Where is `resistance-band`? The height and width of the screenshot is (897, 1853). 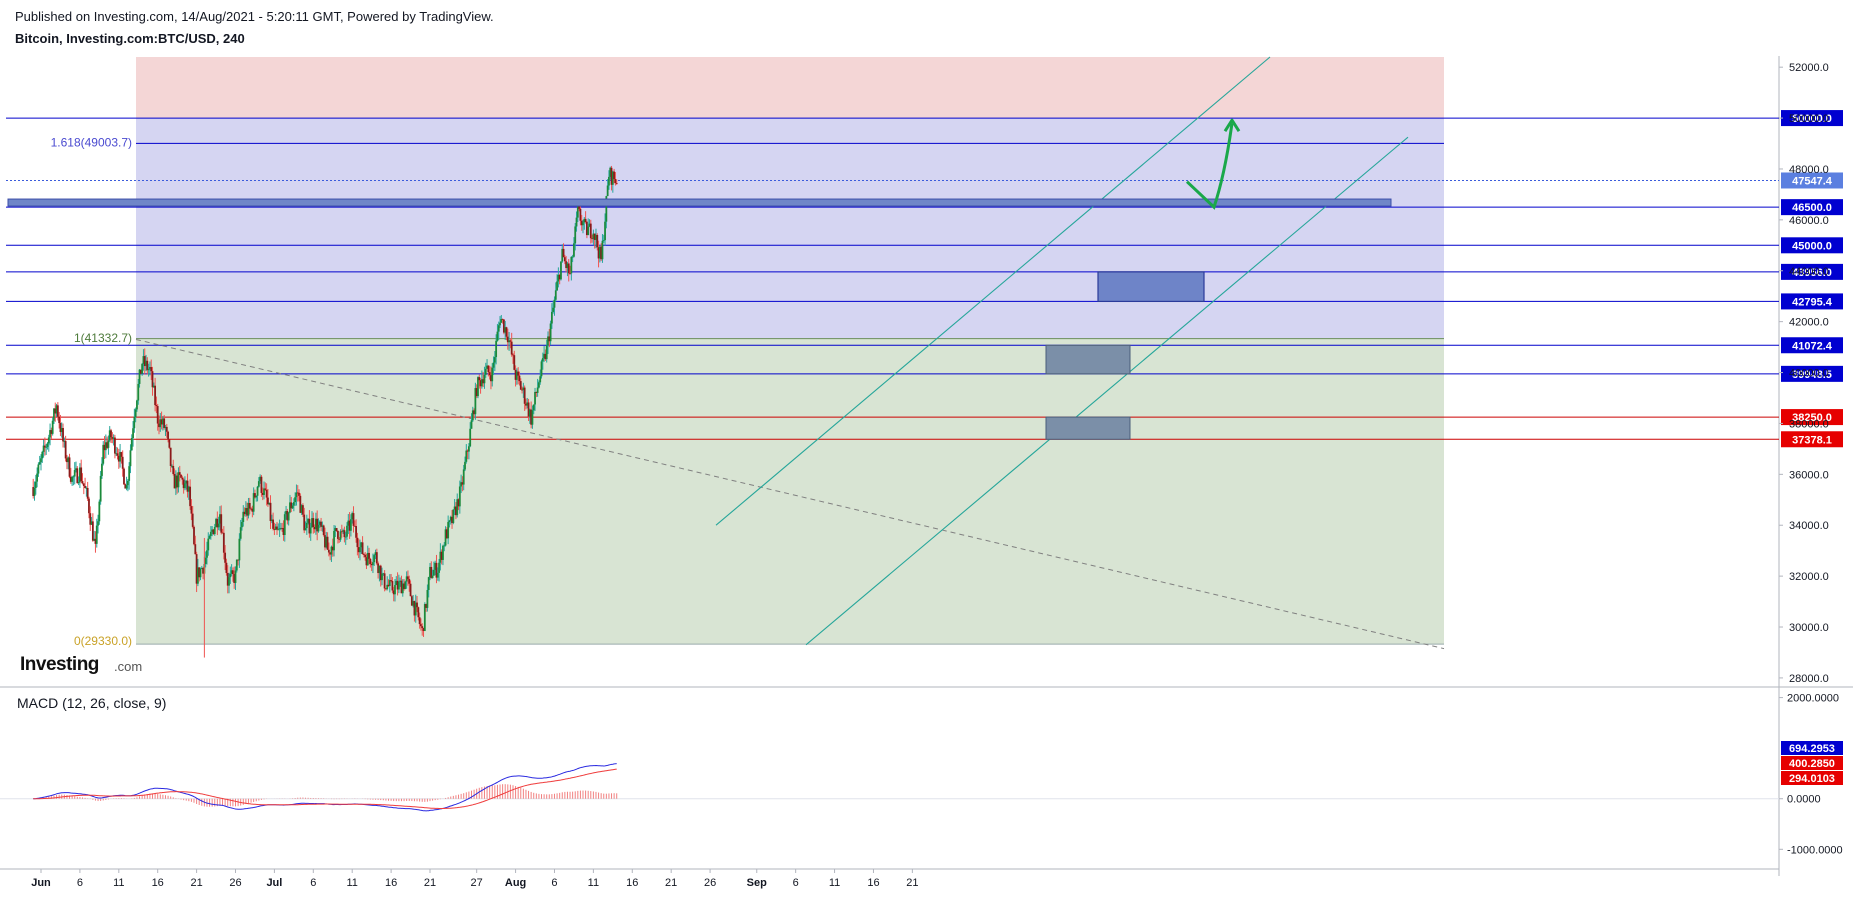 resistance-band is located at coordinates (699, 202).